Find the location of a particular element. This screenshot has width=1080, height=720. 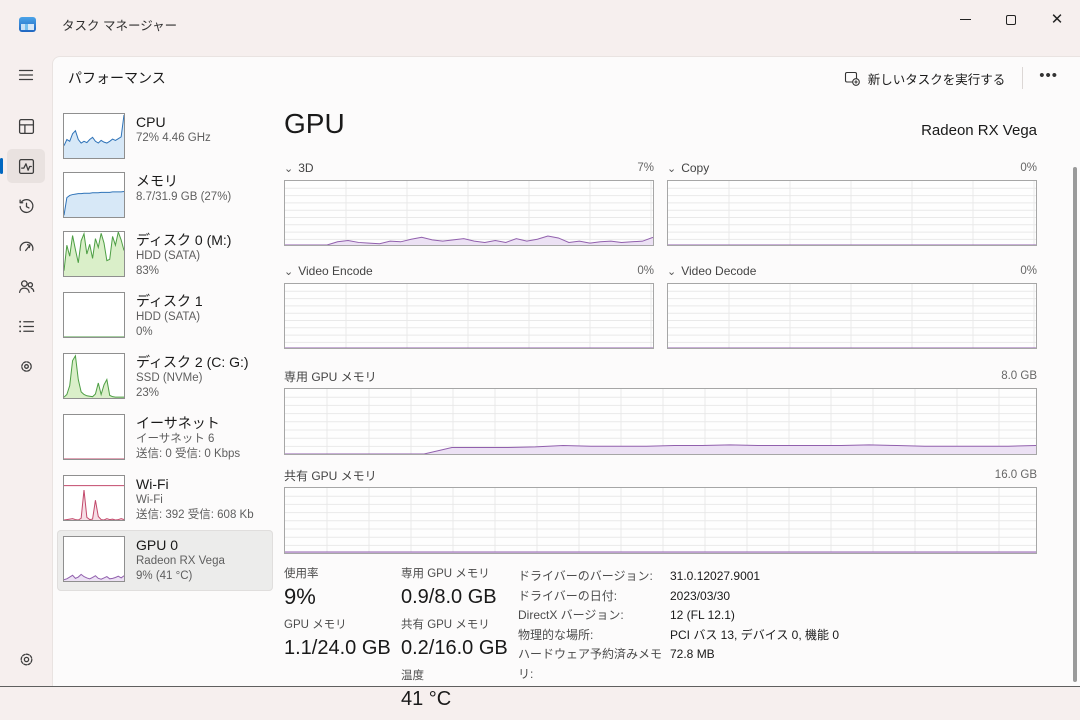

hamburger-menu-button is located at coordinates (26, 75).